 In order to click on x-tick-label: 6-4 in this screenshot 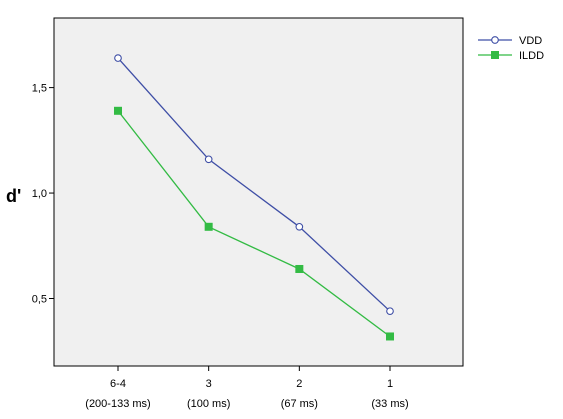, I will do `click(118, 384)`.